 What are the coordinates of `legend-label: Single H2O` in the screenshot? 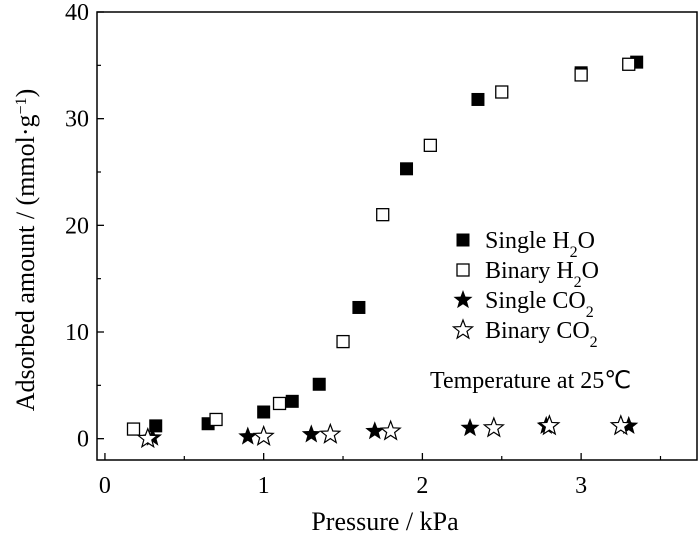 It's located at (540, 244).